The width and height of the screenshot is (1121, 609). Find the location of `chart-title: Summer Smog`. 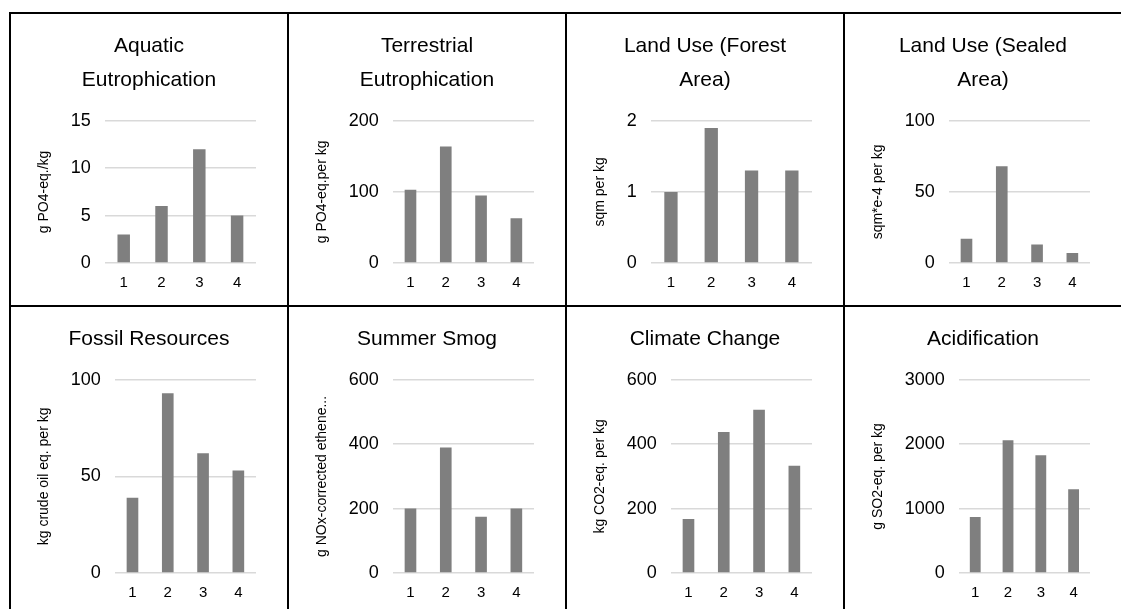

chart-title: Summer Smog is located at coordinates (426, 338).